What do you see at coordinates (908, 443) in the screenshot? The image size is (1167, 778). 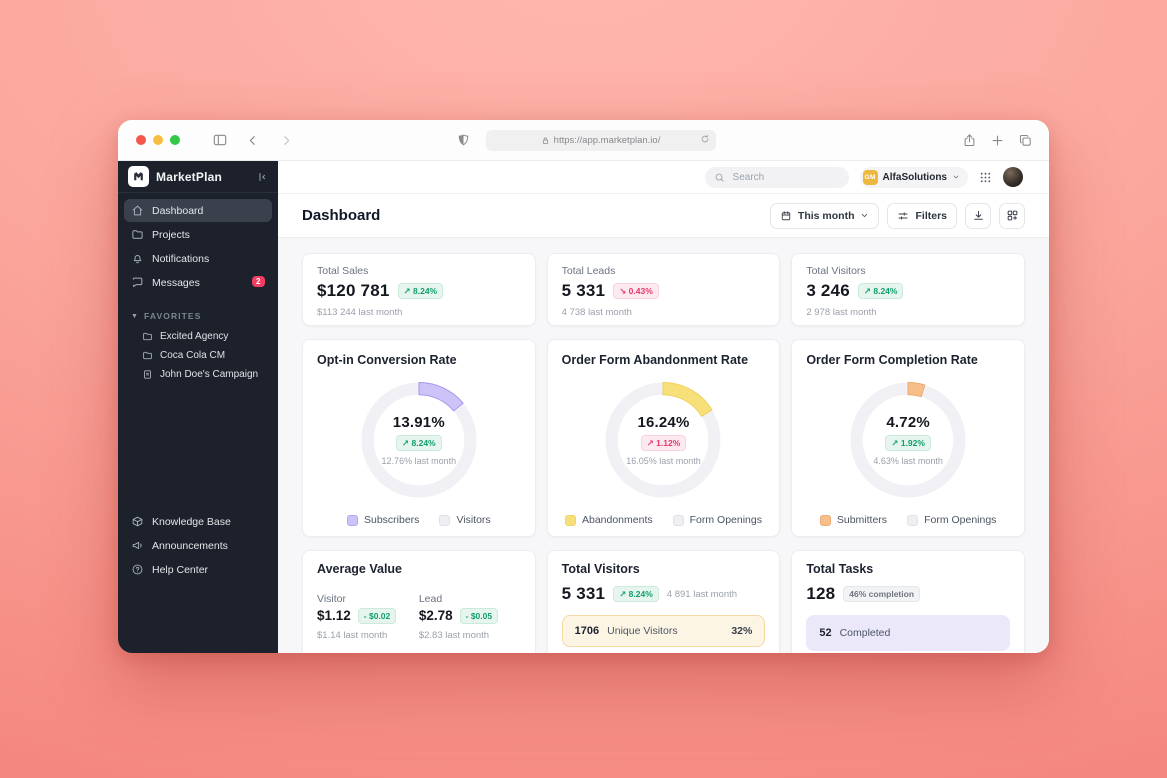 I see `trend-badge: ↗ 1.92%` at bounding box center [908, 443].